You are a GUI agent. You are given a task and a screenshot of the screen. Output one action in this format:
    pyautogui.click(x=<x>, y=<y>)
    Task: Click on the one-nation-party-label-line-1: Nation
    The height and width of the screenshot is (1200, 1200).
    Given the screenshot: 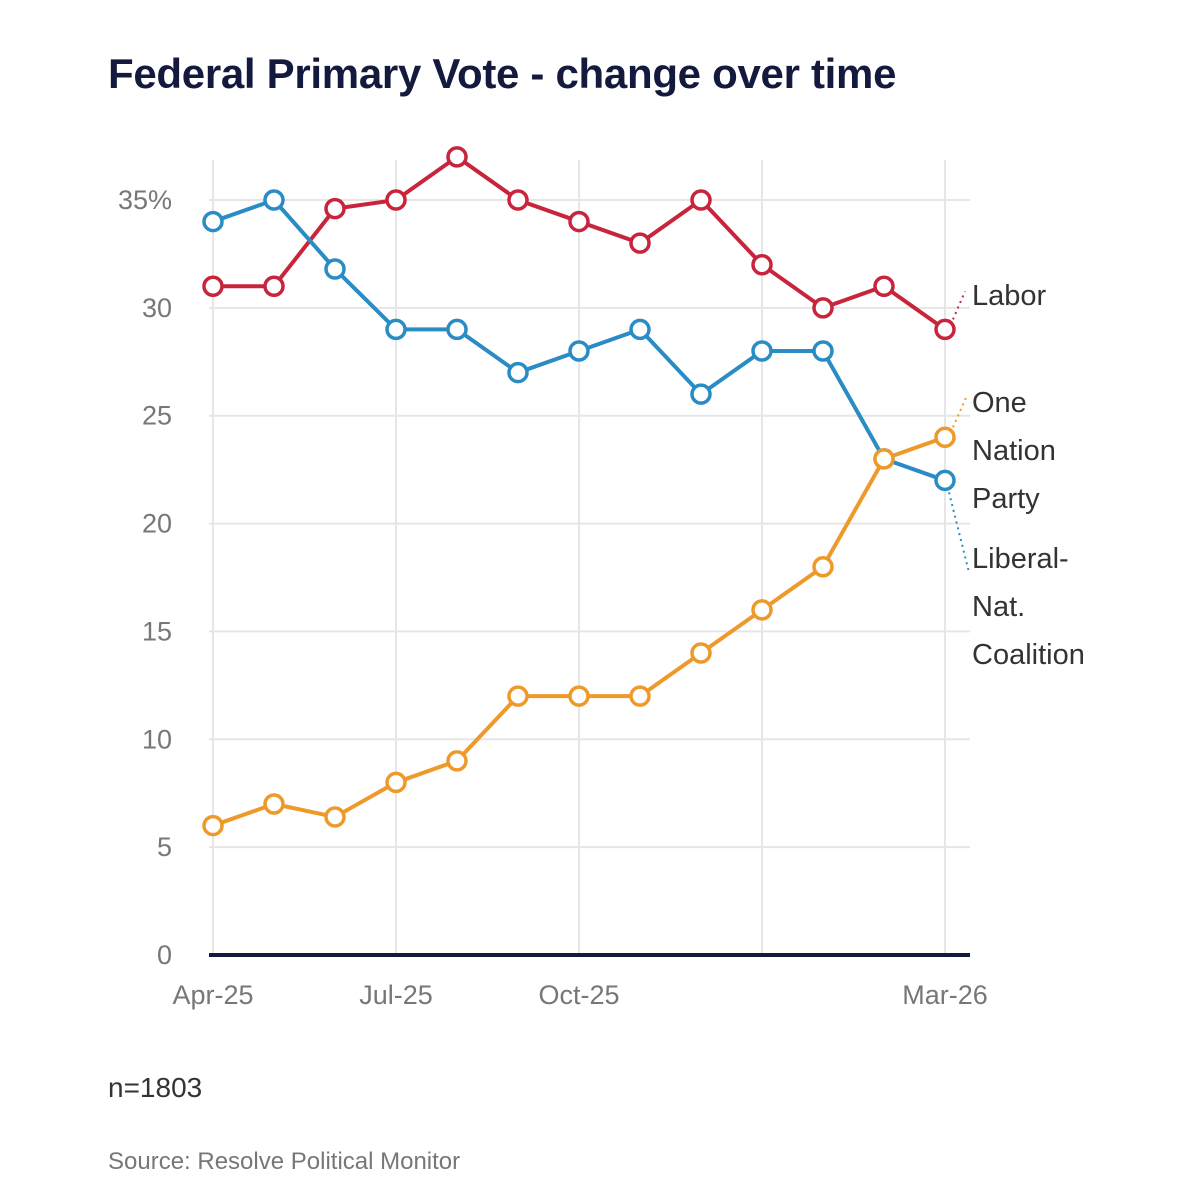 What is the action you would take?
    pyautogui.click(x=1014, y=451)
    